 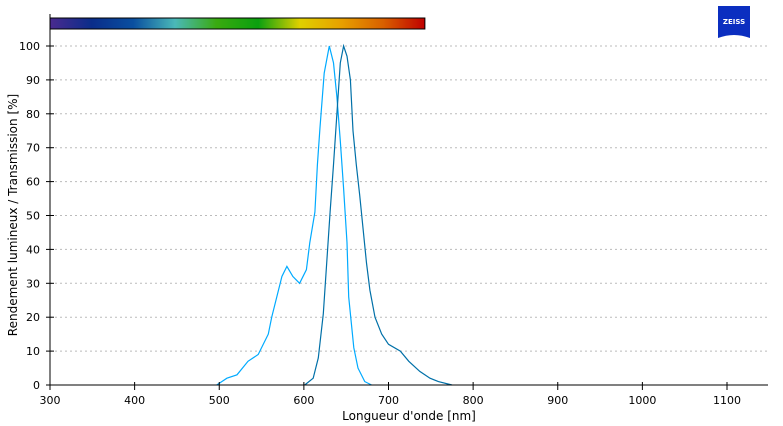 What do you see at coordinates (237, 23) in the screenshot?
I see `spectrum-color-bar` at bounding box center [237, 23].